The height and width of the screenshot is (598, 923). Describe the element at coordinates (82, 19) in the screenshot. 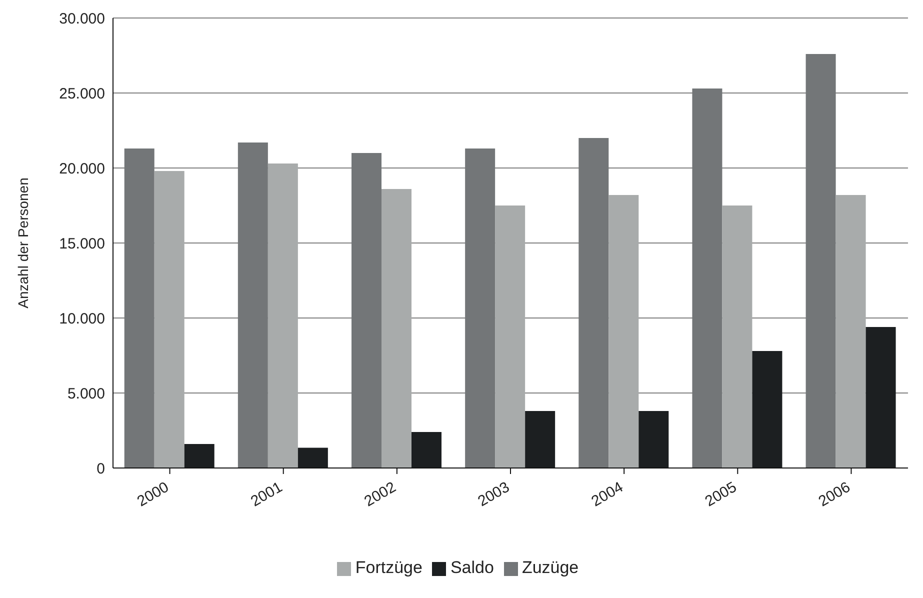

I see `y-tick-label: 30.000` at that location.